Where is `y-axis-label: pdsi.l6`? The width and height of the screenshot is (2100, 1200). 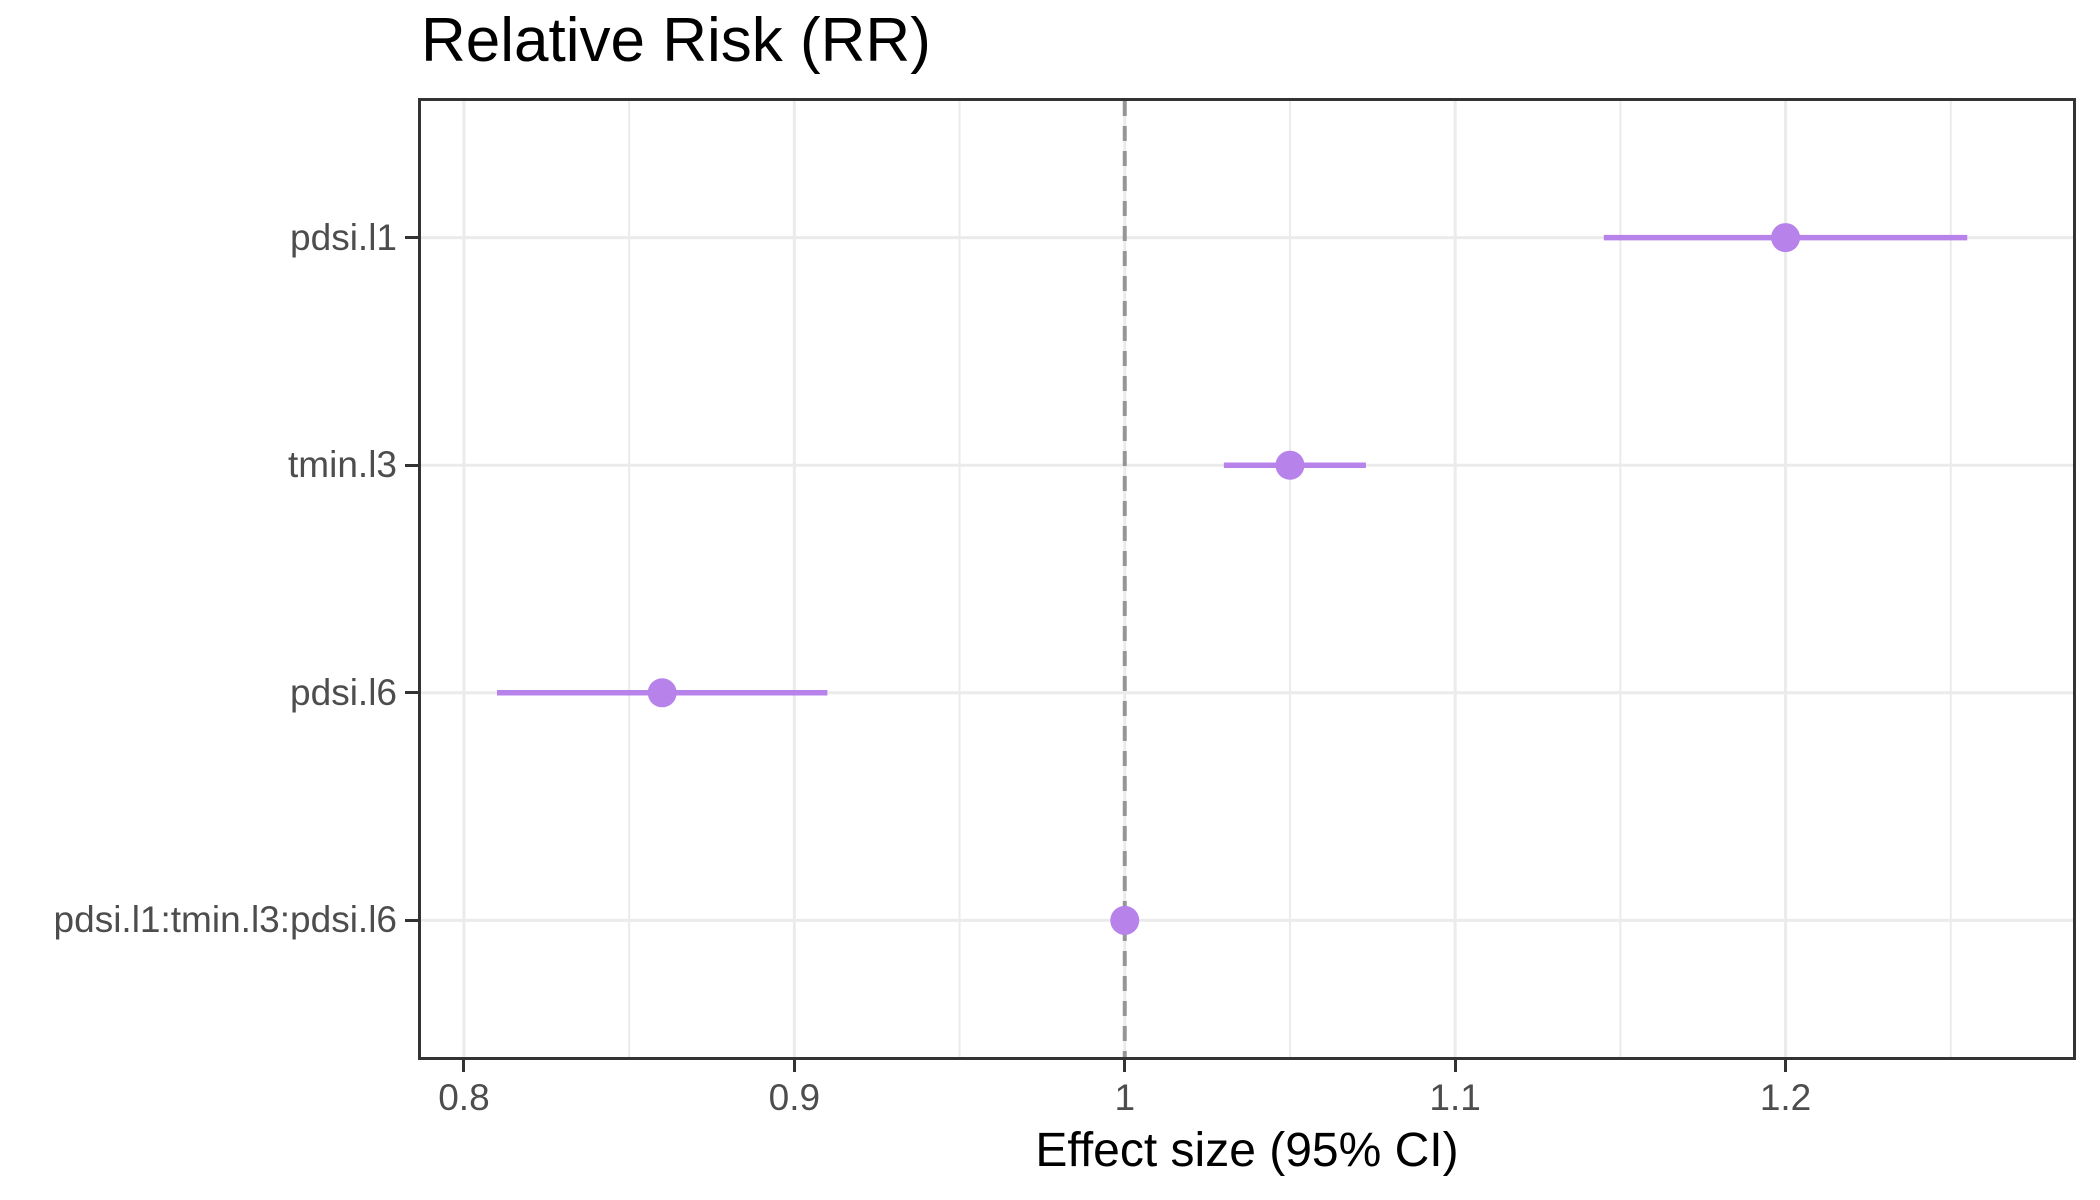
y-axis-label: pdsi.l6 is located at coordinates (343, 692).